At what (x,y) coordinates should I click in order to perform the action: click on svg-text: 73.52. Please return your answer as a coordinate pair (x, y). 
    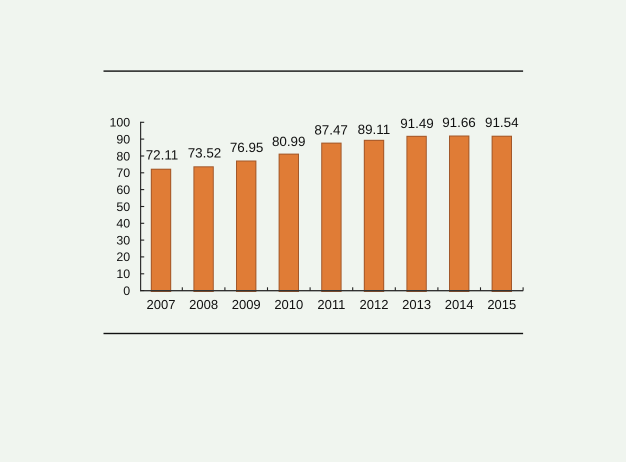
    Looking at the image, I should click on (205, 153).